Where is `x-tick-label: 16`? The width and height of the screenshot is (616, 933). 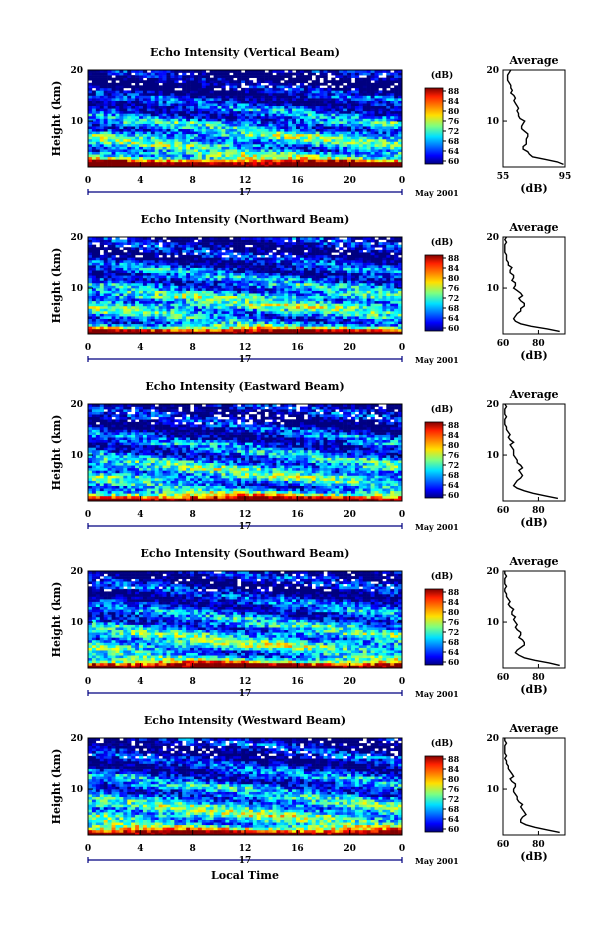
x-tick-label: 16 is located at coordinates (297, 181).